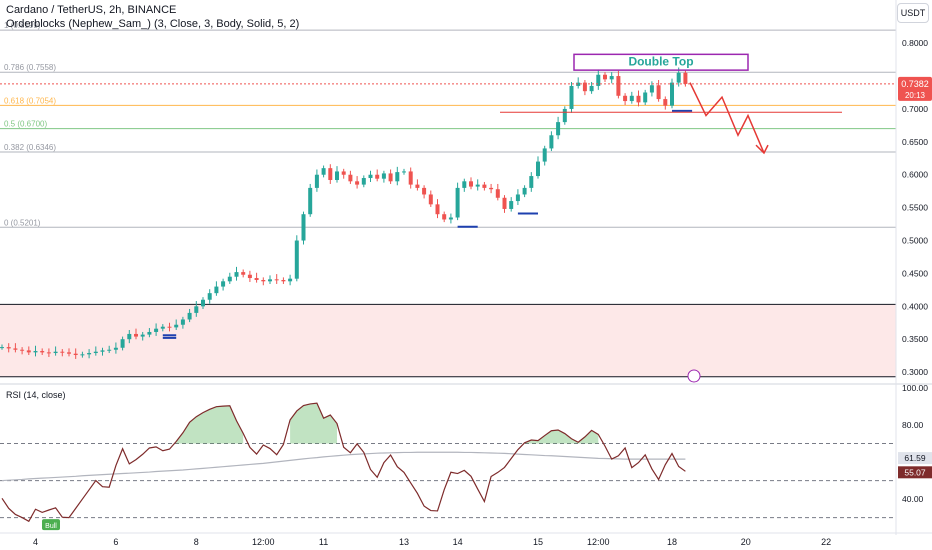 The image size is (932, 550). Describe the element at coordinates (660, 62) in the screenshot. I see `double-top-label: Double Top` at that location.